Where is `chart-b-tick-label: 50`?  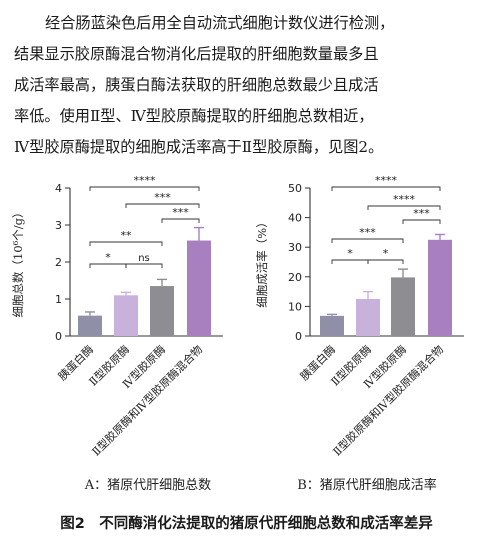
chart-b-tick-label: 50 is located at coordinates (295, 188).